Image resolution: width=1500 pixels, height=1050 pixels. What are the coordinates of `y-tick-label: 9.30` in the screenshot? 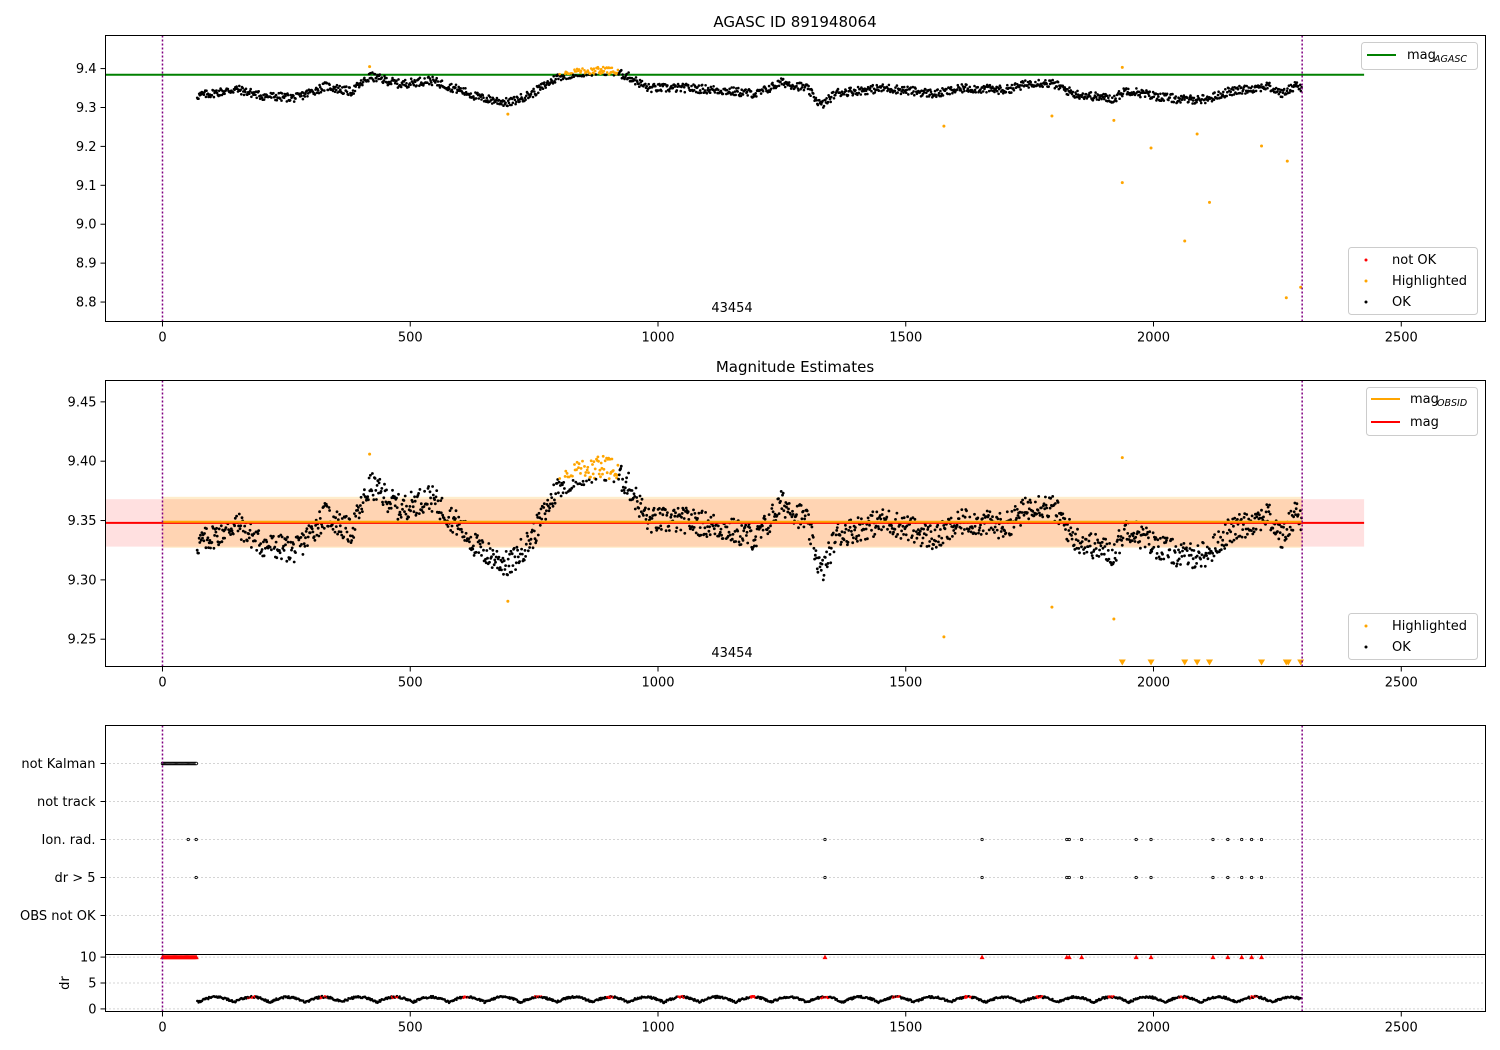 It's located at (82, 580).